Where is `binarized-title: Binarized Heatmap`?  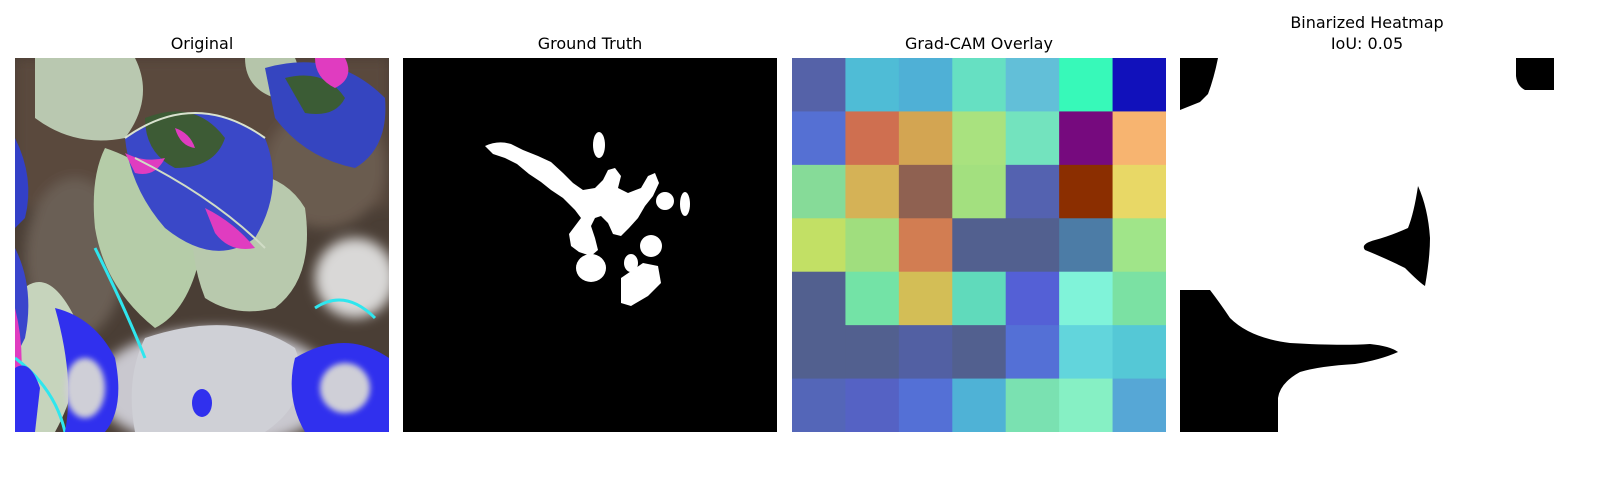
binarized-title: Binarized Heatmap is located at coordinates (1367, 22).